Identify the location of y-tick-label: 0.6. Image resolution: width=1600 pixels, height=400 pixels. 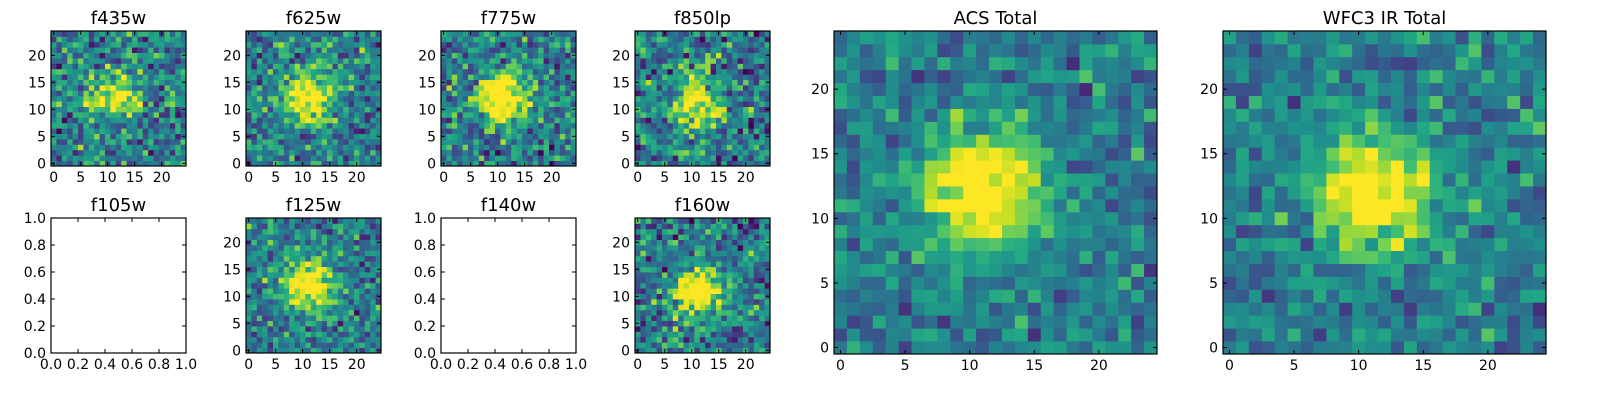
(35, 273).